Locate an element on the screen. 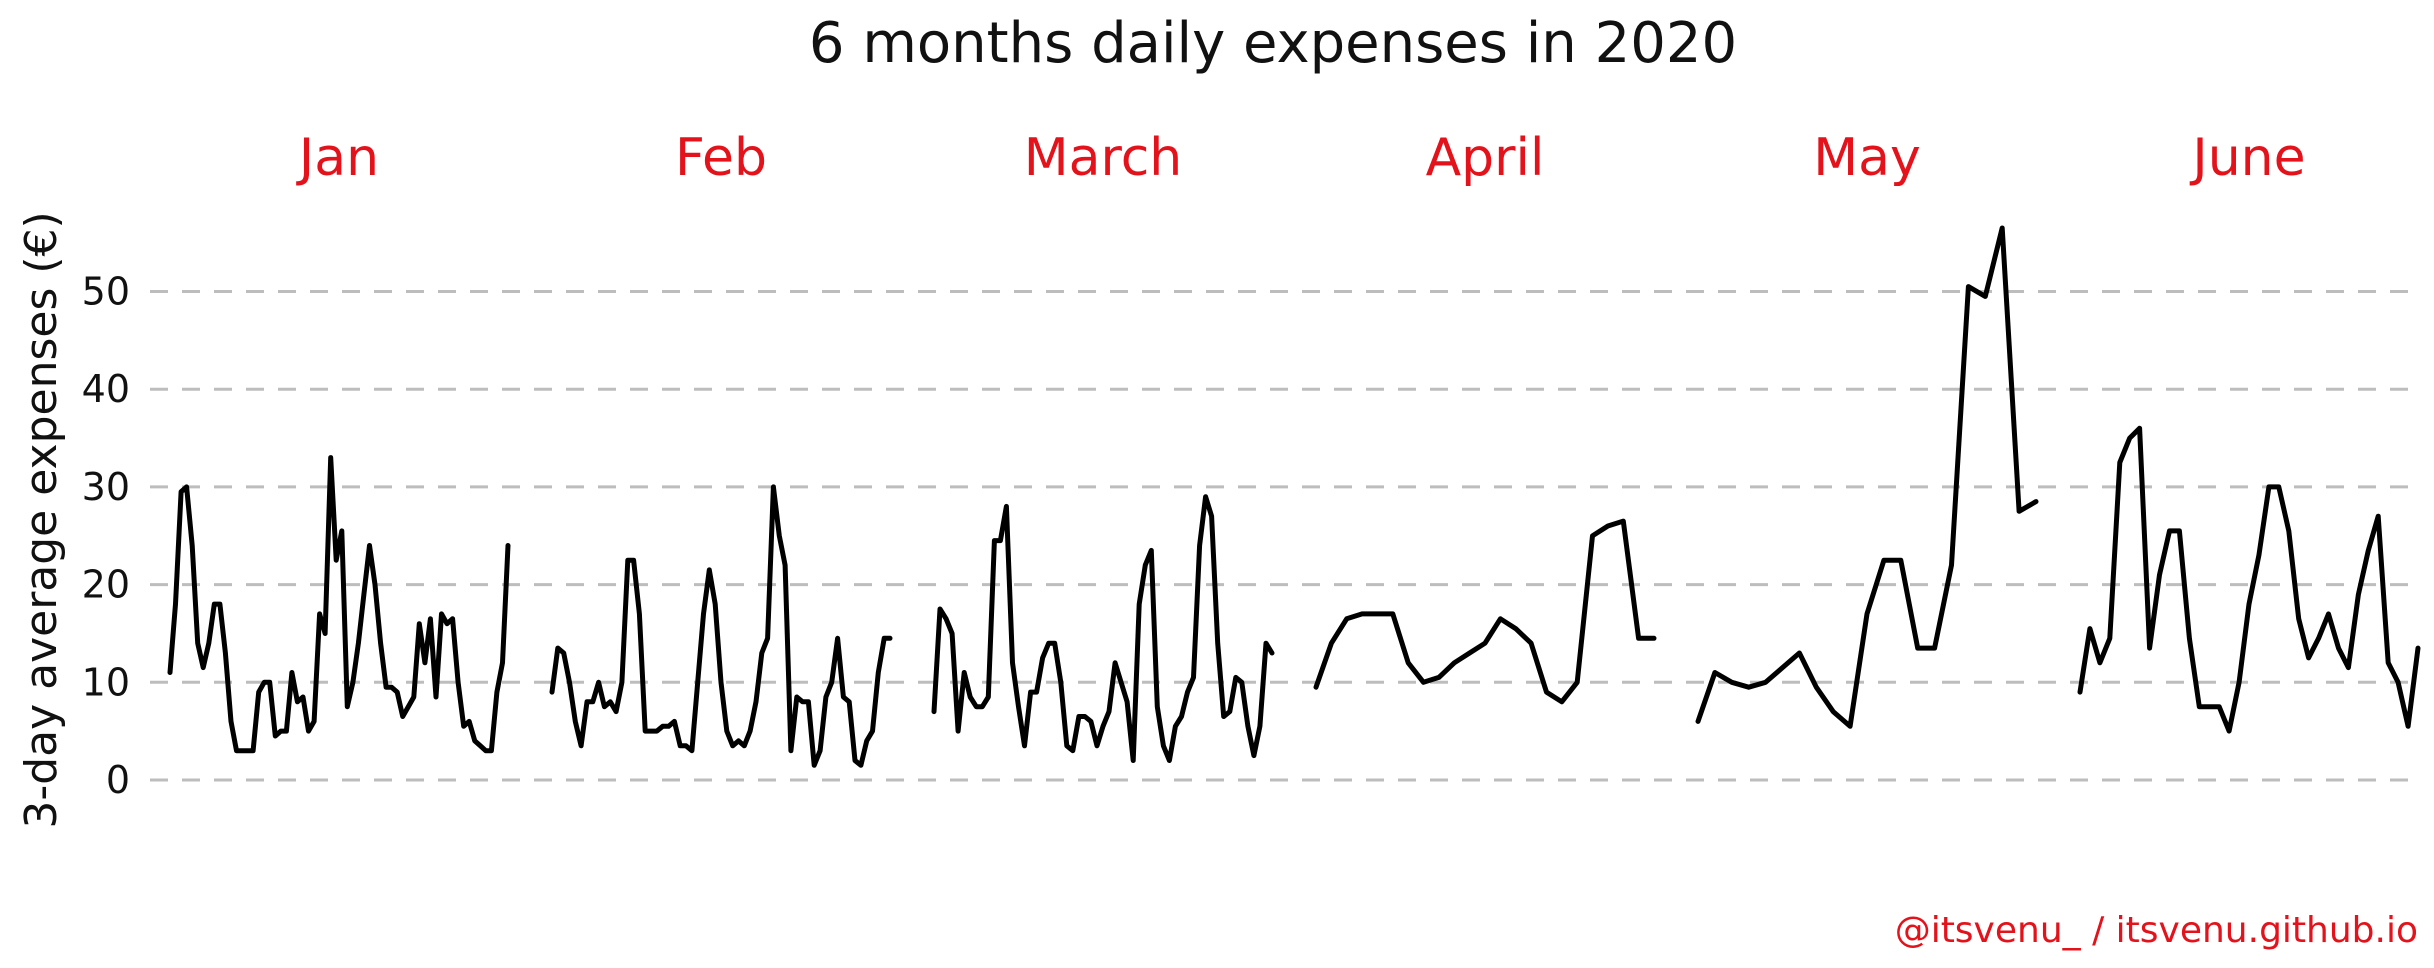 Image resolution: width=2434 pixels, height=968 pixels. chart-title: 6 months daily expenses in 2020 is located at coordinates (1273, 43).